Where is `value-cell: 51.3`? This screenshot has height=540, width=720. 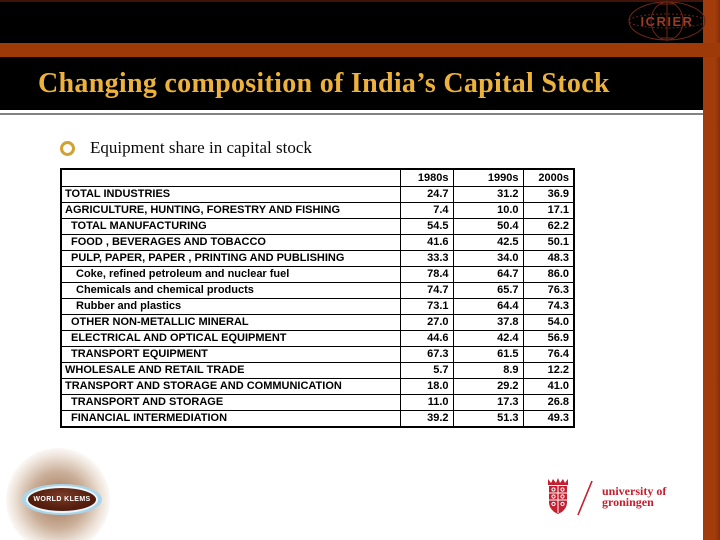 value-cell: 51.3 is located at coordinates (488, 419).